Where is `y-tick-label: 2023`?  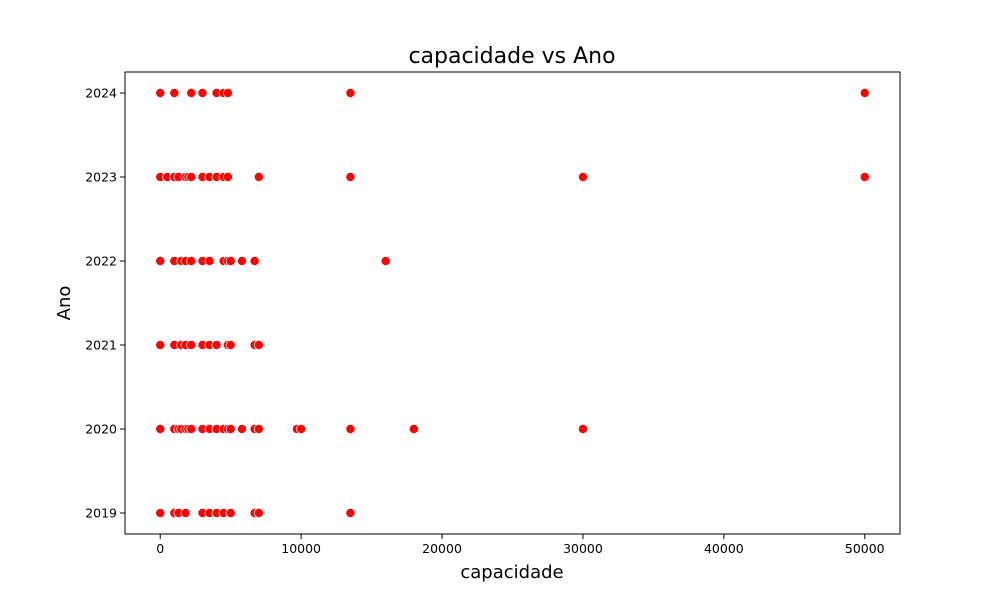 y-tick-label: 2023 is located at coordinates (101, 177).